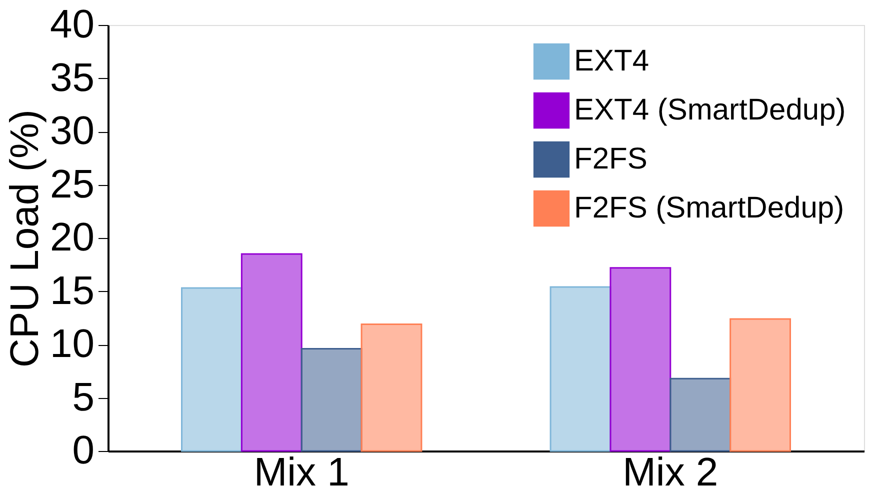 Image resolution: width=869 pixels, height=498 pixels. What do you see at coordinates (72, 78) in the screenshot?
I see `y-tick-label: 35` at bounding box center [72, 78].